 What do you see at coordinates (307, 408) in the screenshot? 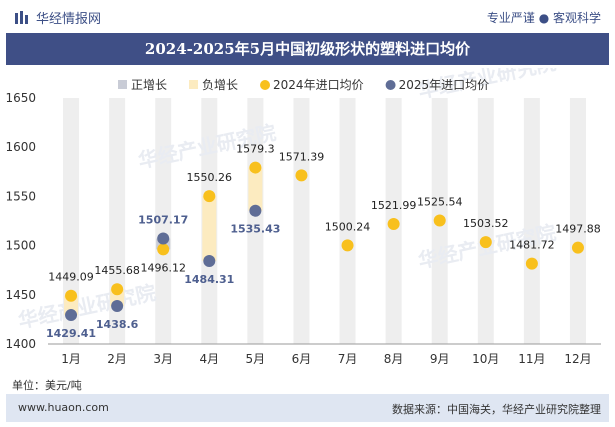
I see `footer-bar: www.huaon.com 数据来源：中国海关，华经产业研究院整理` at bounding box center [307, 408].